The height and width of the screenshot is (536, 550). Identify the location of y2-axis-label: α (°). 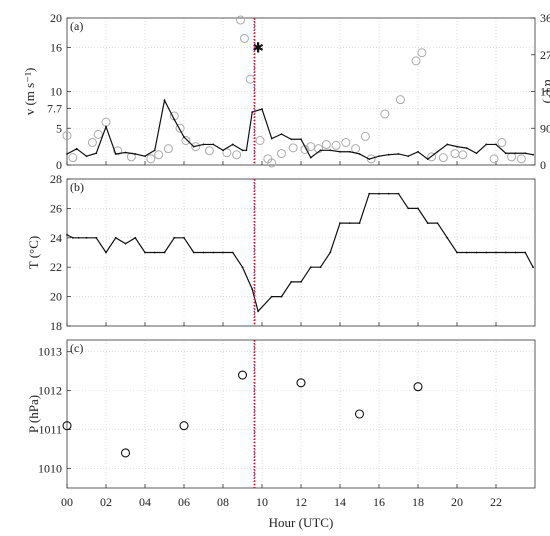
(546, 92).